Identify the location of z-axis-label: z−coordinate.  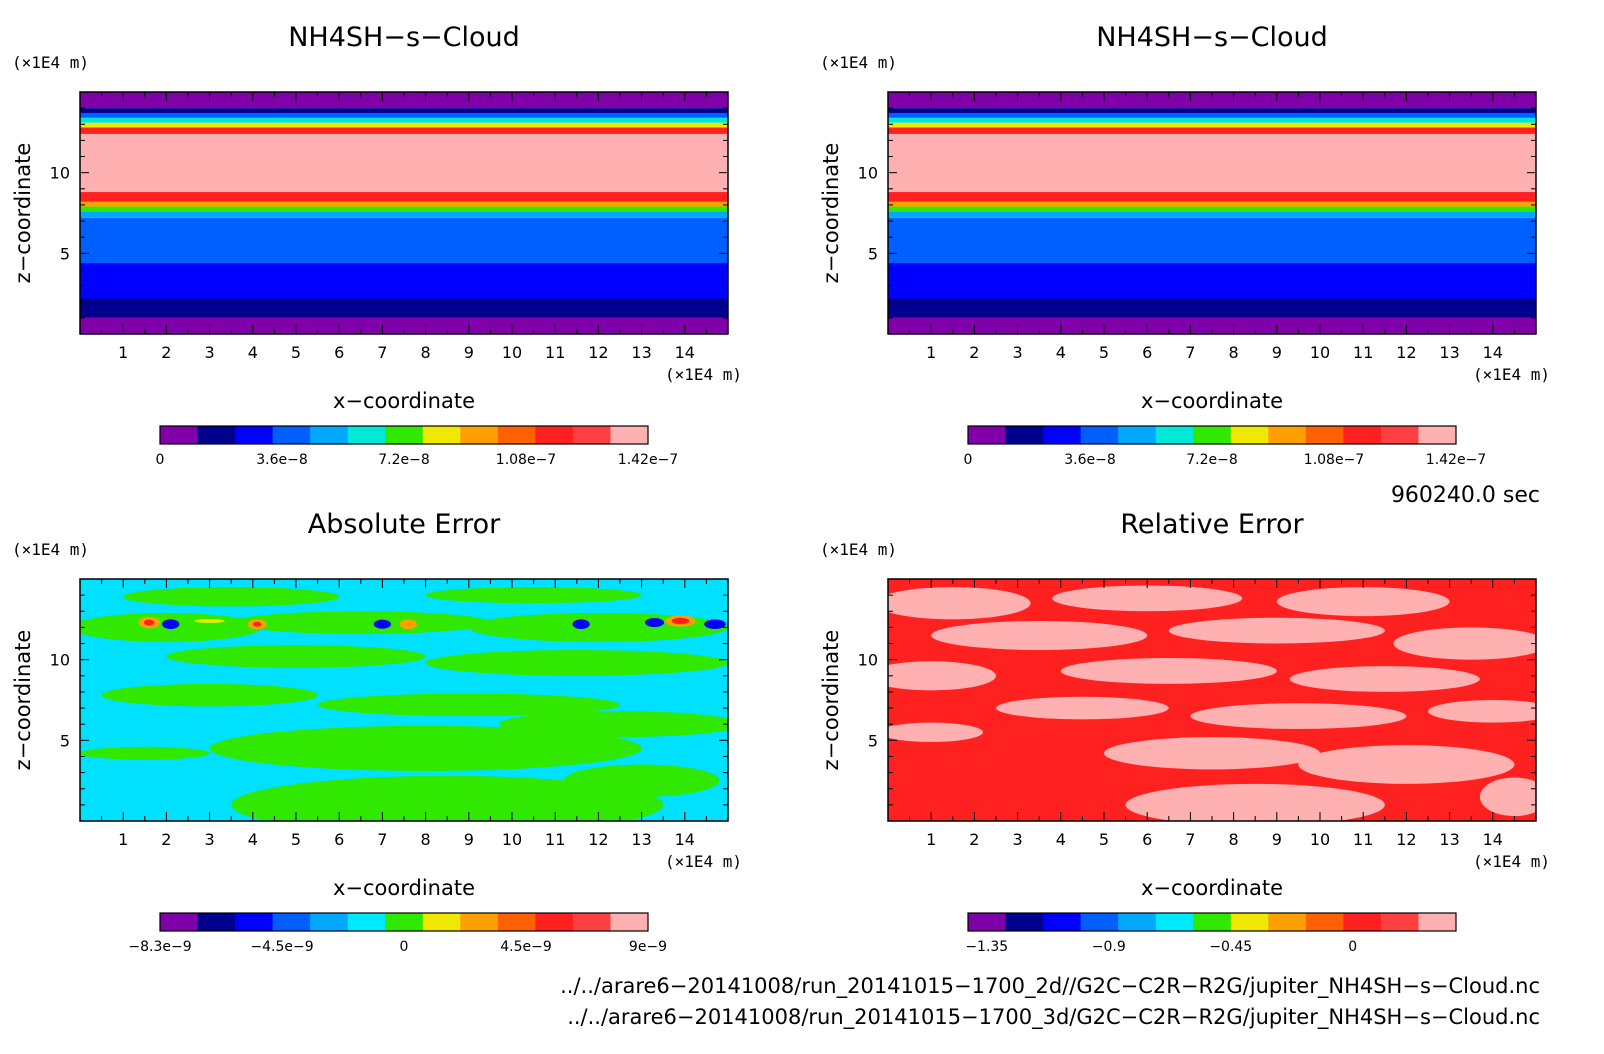
(23, 213).